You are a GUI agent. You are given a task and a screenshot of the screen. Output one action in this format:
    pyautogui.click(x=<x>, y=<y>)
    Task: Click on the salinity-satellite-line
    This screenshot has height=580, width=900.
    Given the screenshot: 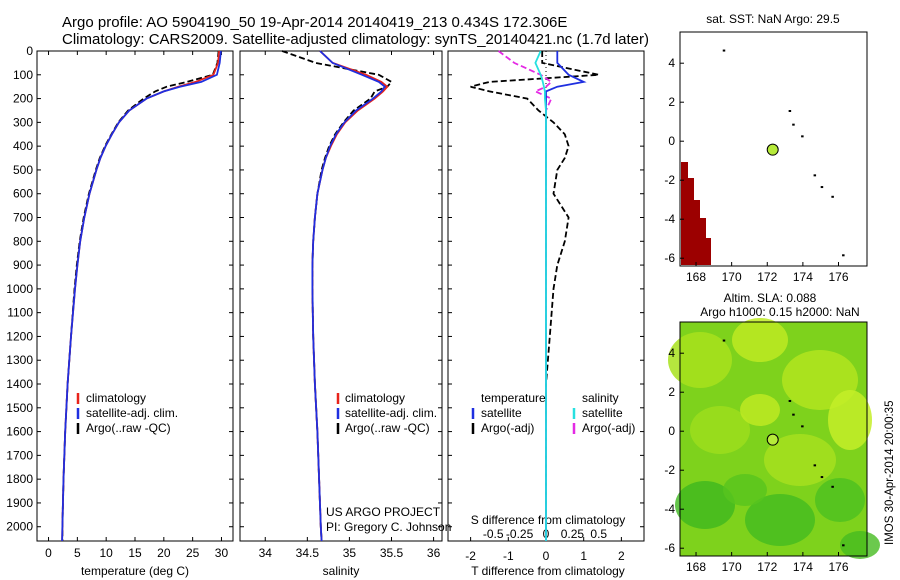 What is the action you would take?
    pyautogui.click(x=349, y=296)
    